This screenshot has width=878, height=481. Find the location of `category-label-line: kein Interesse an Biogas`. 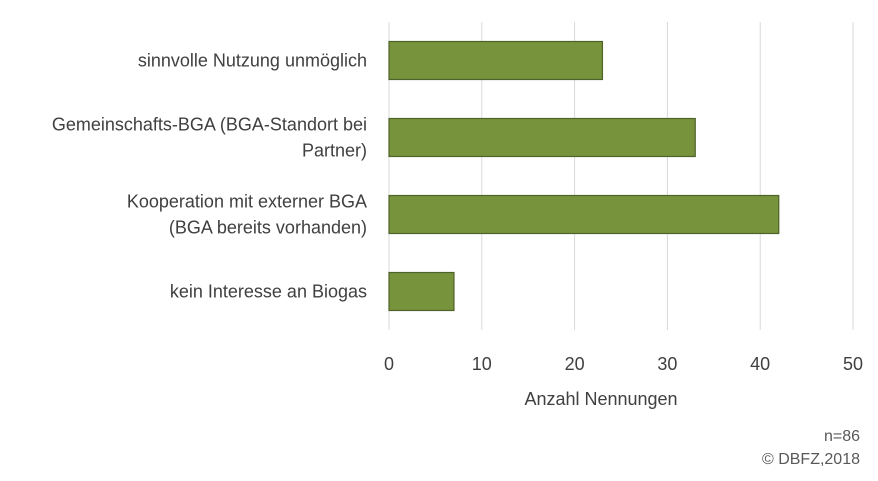

category-label-line: kein Interesse an Biogas is located at coordinates (268, 292).